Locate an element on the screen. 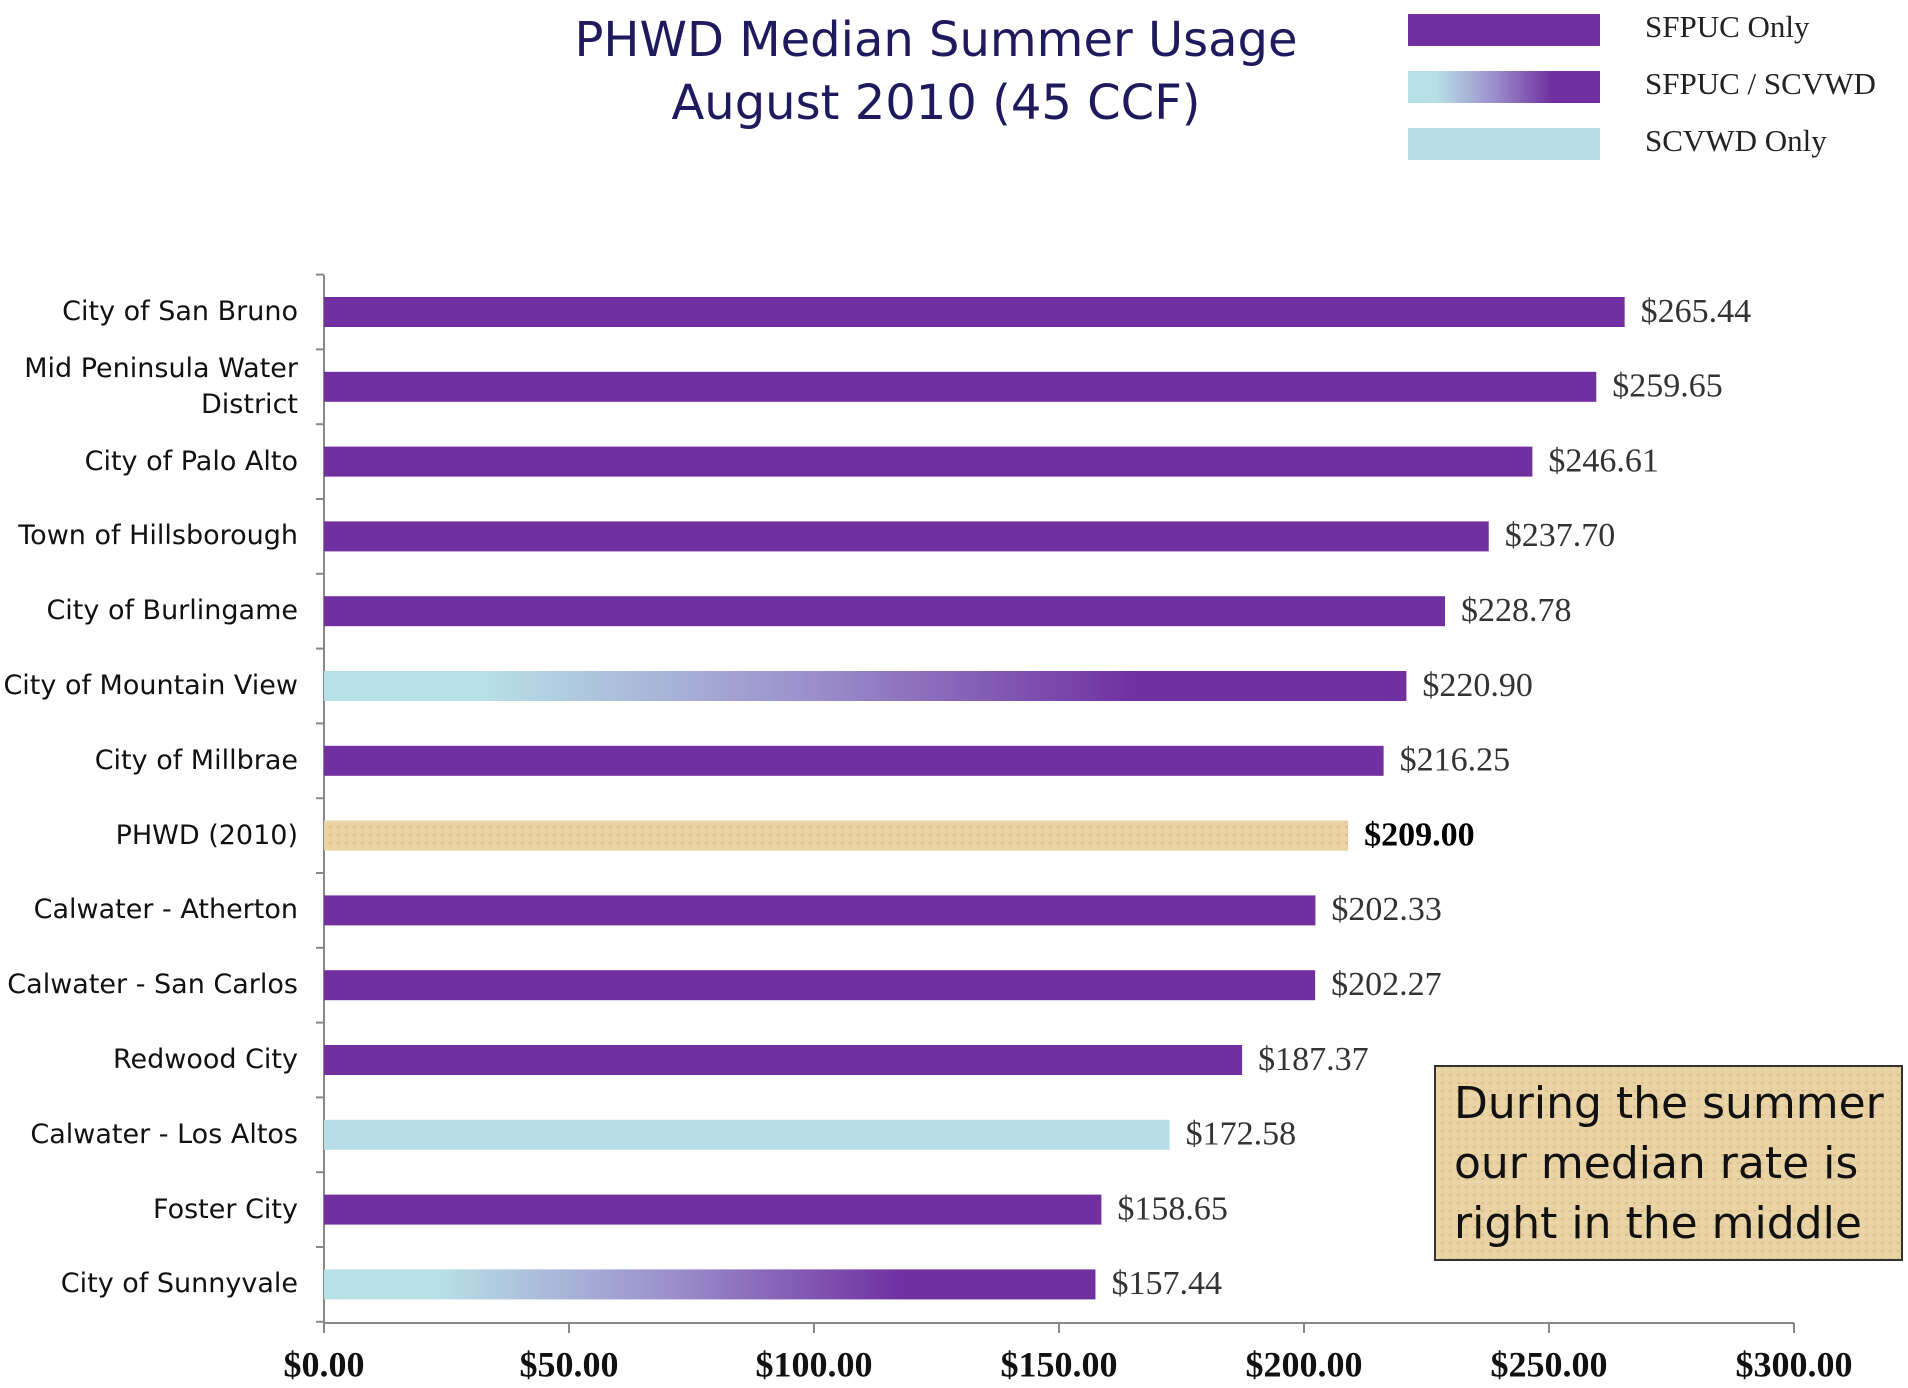  value-label: $265.44 is located at coordinates (1696, 311).